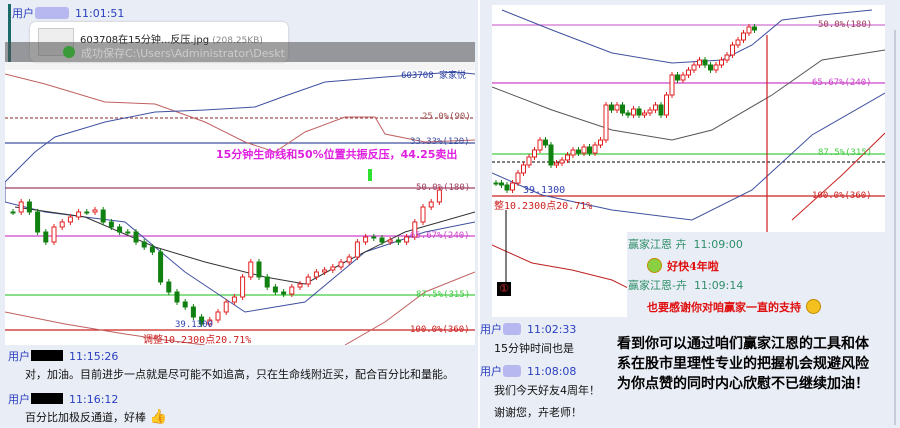 The width and height of the screenshot is (900, 428). Describe the element at coordinates (762, 264) in the screenshot. I see `message-text: 好快4年啦` at that location.